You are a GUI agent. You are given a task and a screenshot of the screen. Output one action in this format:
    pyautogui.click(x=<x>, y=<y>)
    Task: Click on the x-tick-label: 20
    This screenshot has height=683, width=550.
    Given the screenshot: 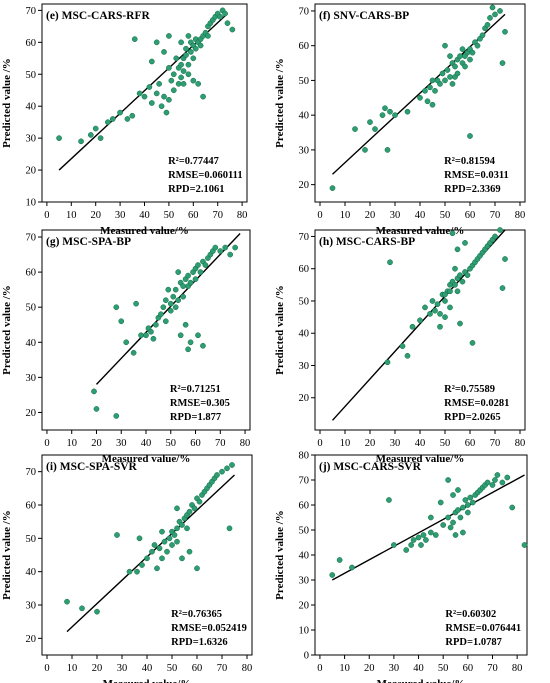 What is the action you would take?
    pyautogui.click(x=97, y=668)
    